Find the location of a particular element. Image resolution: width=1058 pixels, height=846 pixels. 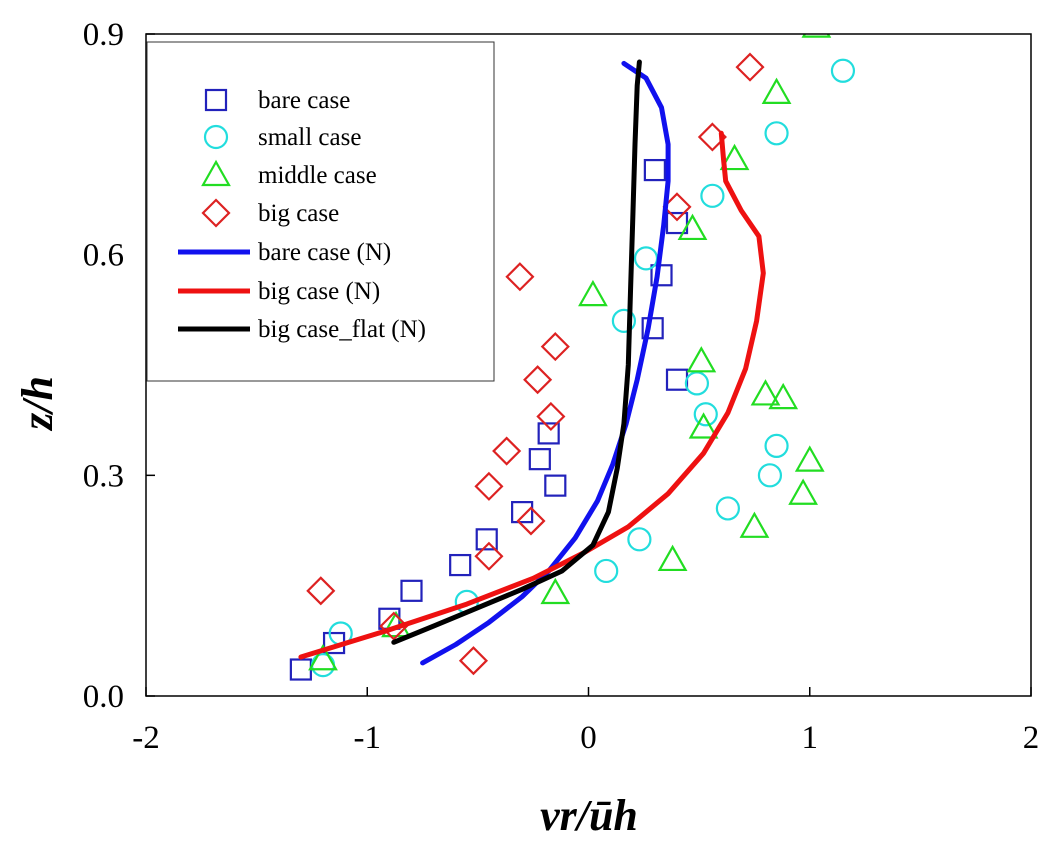

legend-entry: big case (N) is located at coordinates (279, 291).